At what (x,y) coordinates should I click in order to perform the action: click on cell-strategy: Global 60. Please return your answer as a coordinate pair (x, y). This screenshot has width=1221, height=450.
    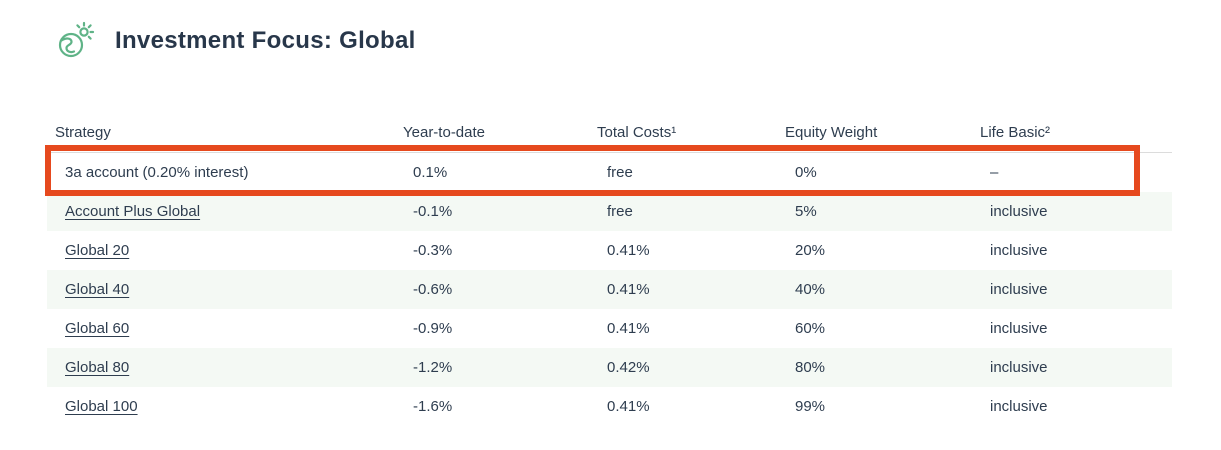
    Looking at the image, I should click on (221, 328).